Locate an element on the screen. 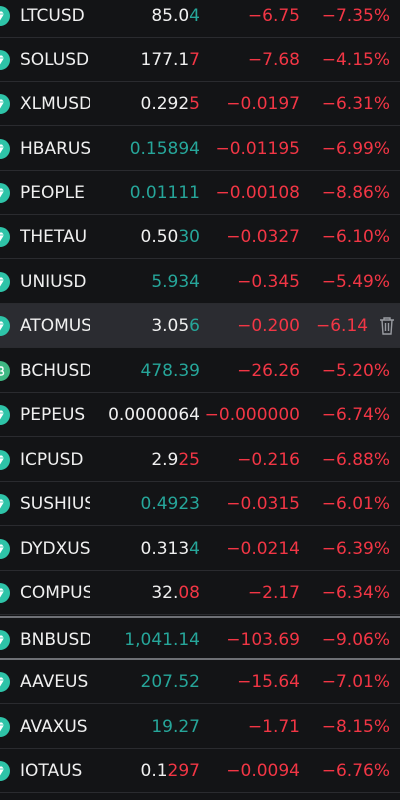  last-price: 0.01111 is located at coordinates (146, 193).